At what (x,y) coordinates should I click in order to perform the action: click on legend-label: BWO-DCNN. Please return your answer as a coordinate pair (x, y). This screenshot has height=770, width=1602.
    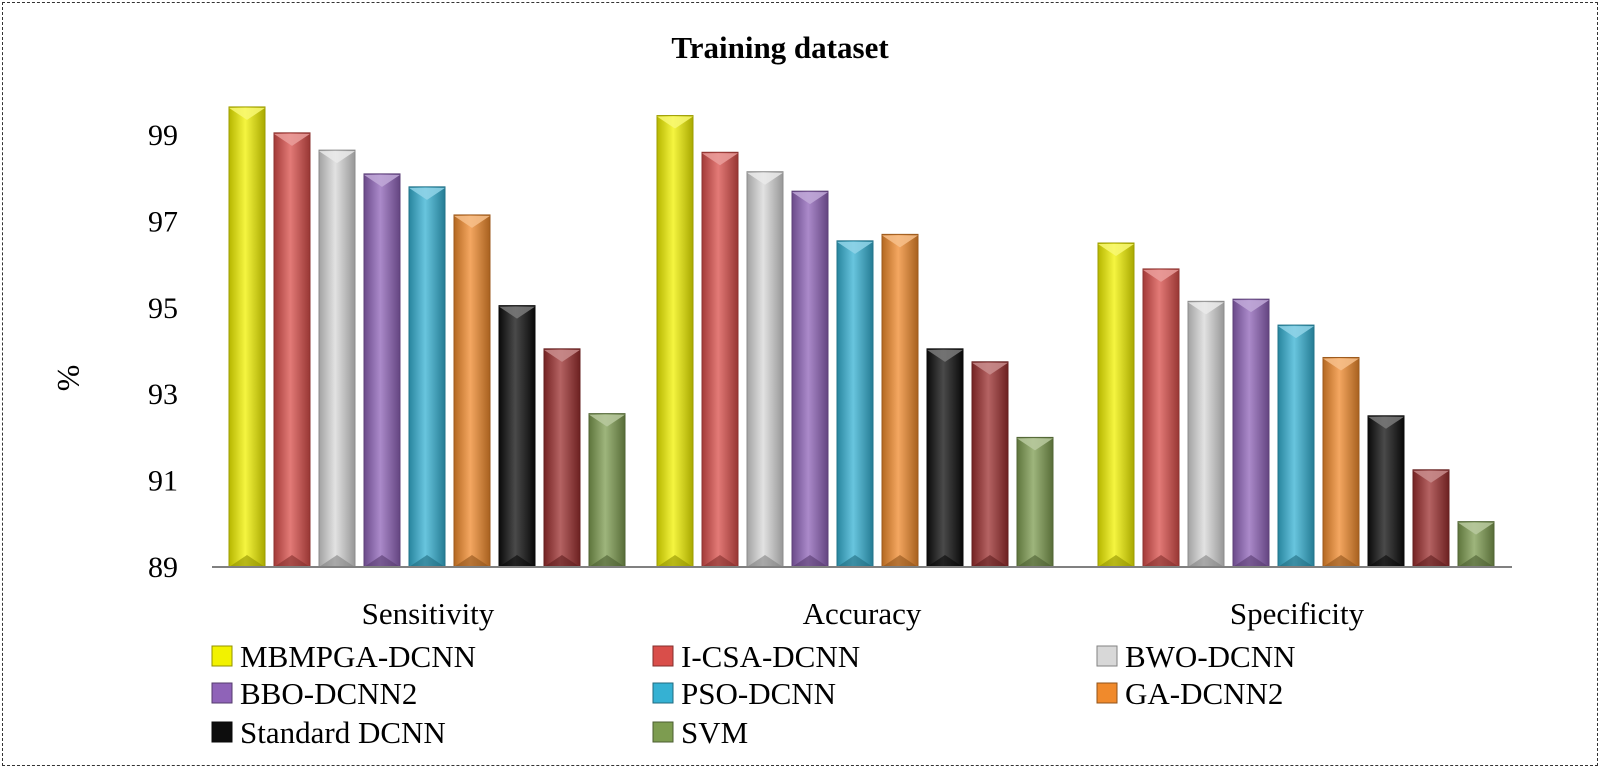
    Looking at the image, I should click on (1210, 656).